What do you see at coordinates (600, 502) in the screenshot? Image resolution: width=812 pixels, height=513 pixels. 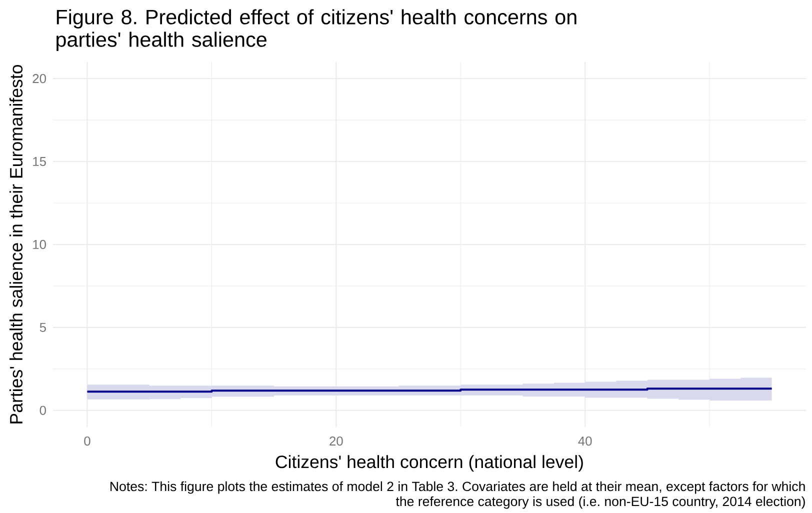 I see `text: the reference category is used (i.e. non-EU-15 country, 2014 election)` at bounding box center [600, 502].